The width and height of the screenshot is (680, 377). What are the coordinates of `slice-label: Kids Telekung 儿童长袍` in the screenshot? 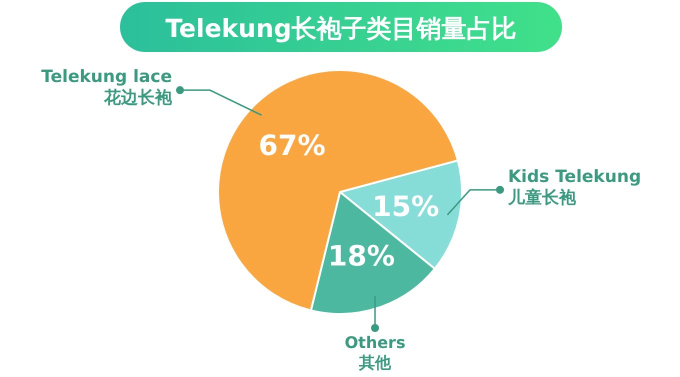 It's located at (574, 187).